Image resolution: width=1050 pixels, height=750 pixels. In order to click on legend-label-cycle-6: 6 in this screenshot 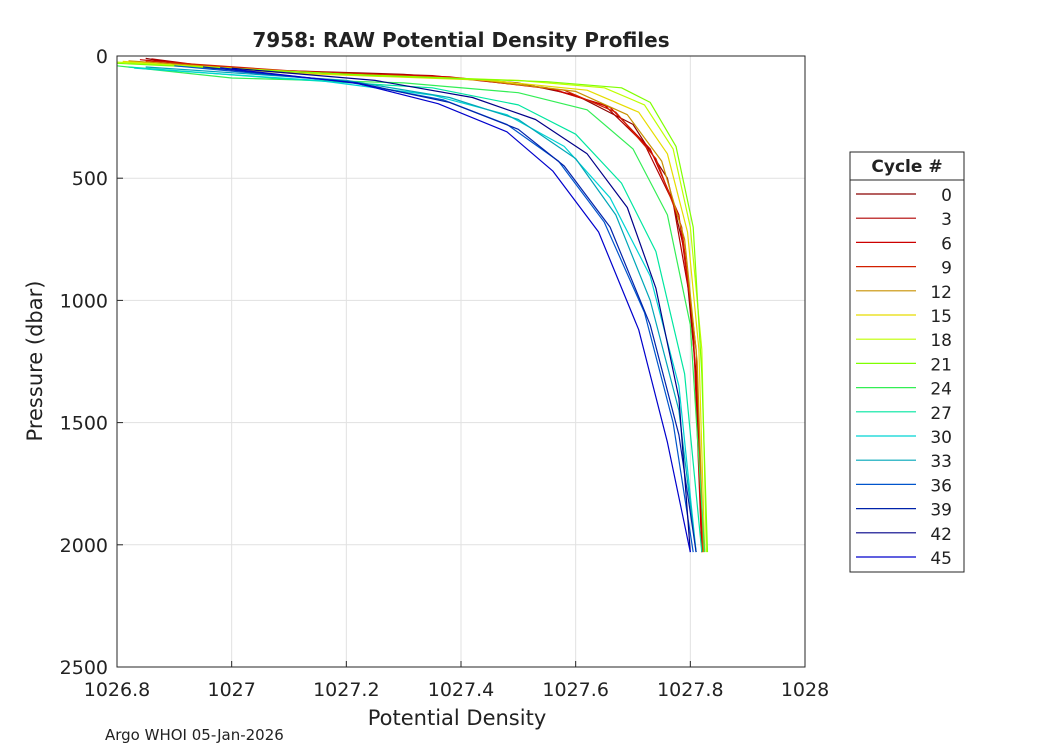, I will do `click(946, 244)`.